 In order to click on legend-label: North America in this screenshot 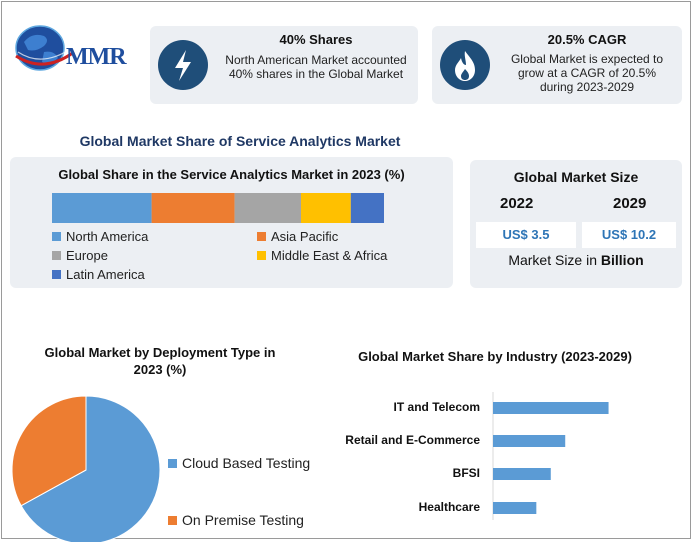, I will do `click(107, 236)`.